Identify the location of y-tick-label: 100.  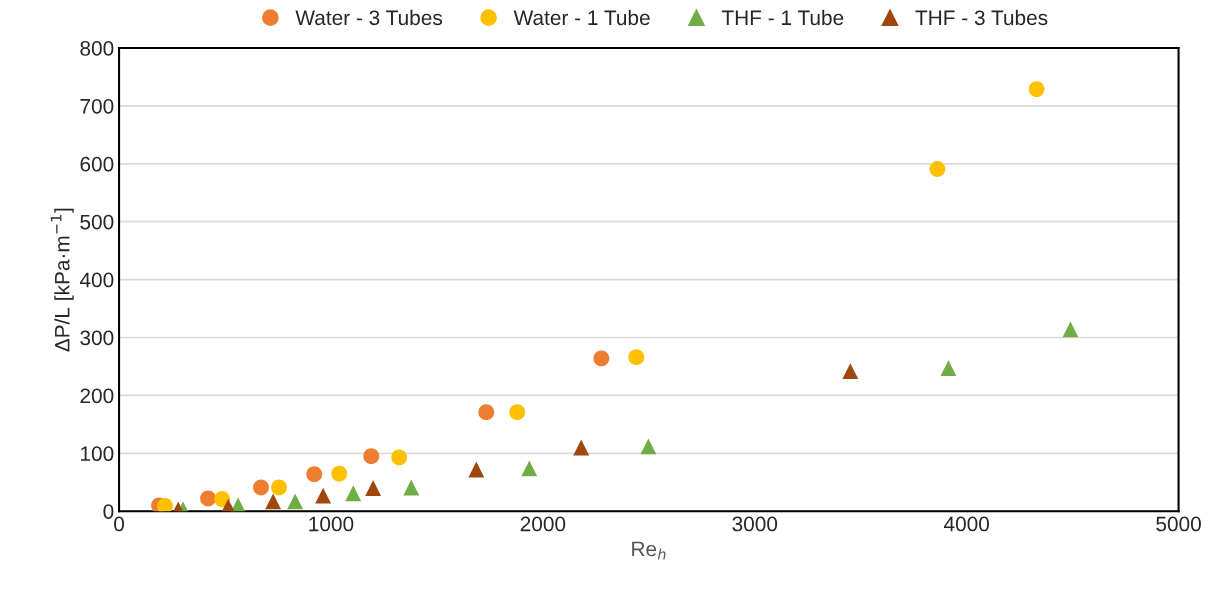
(97, 454).